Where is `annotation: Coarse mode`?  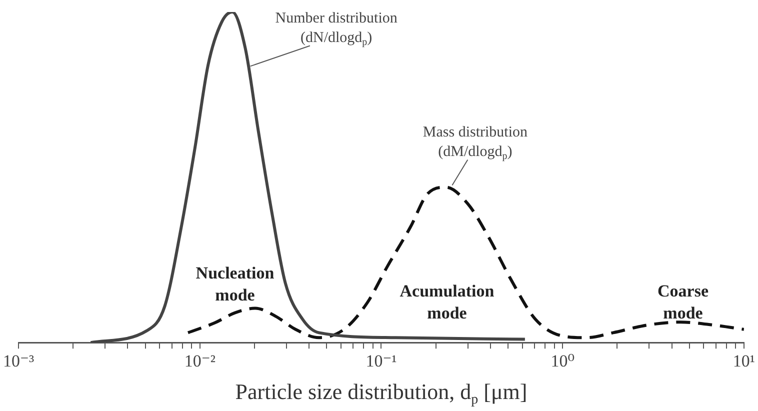
annotation: Coarse mode is located at coordinates (683, 301).